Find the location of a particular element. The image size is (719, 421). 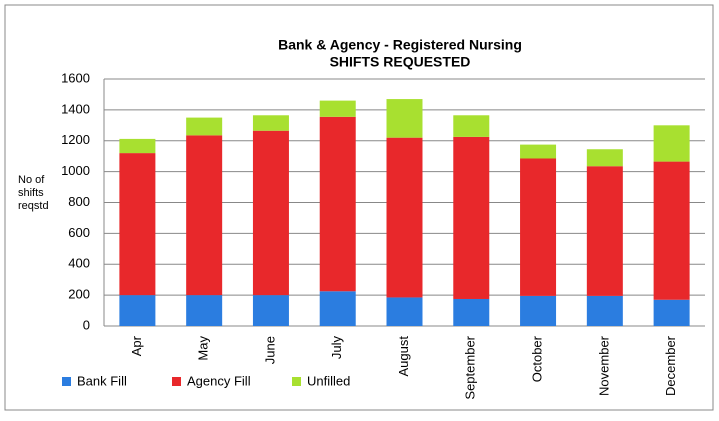

y-tick-label: 1200 is located at coordinates (75, 139).